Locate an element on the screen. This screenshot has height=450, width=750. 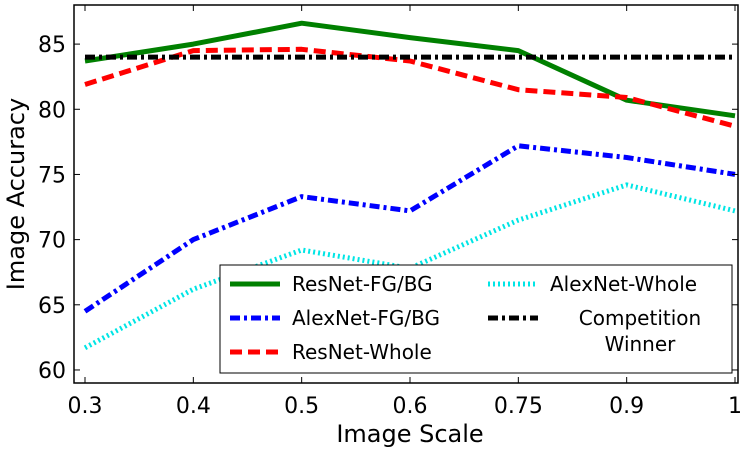
legend-label: Competition is located at coordinates (640, 318).